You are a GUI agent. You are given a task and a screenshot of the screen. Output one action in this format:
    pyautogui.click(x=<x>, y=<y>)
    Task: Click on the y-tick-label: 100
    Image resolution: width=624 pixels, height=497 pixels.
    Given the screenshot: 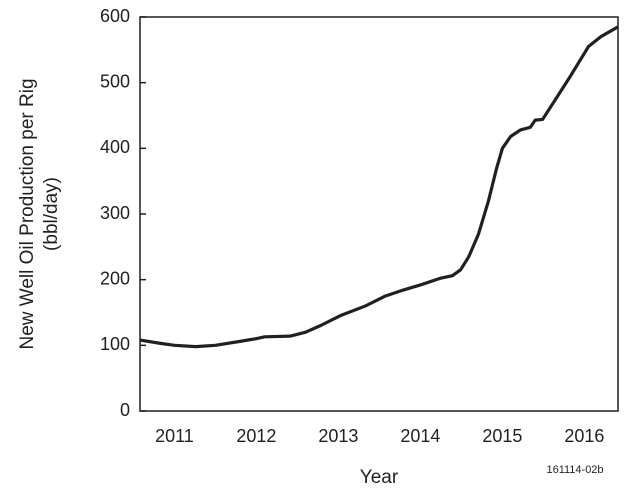 What is the action you would take?
    pyautogui.click(x=115, y=344)
    